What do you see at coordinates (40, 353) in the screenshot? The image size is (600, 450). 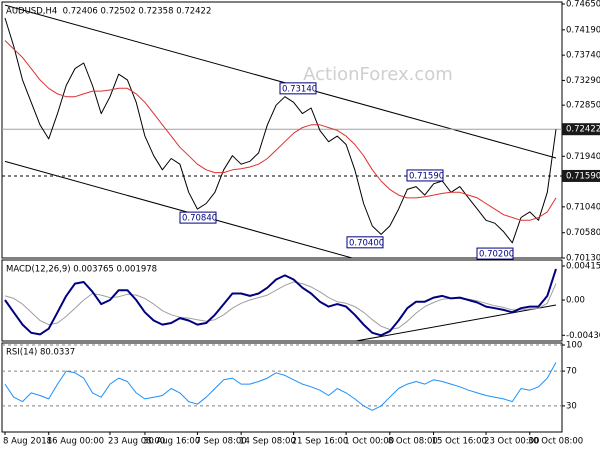 I see `pane-title: RSI(14) 80.0337` at bounding box center [40, 353].